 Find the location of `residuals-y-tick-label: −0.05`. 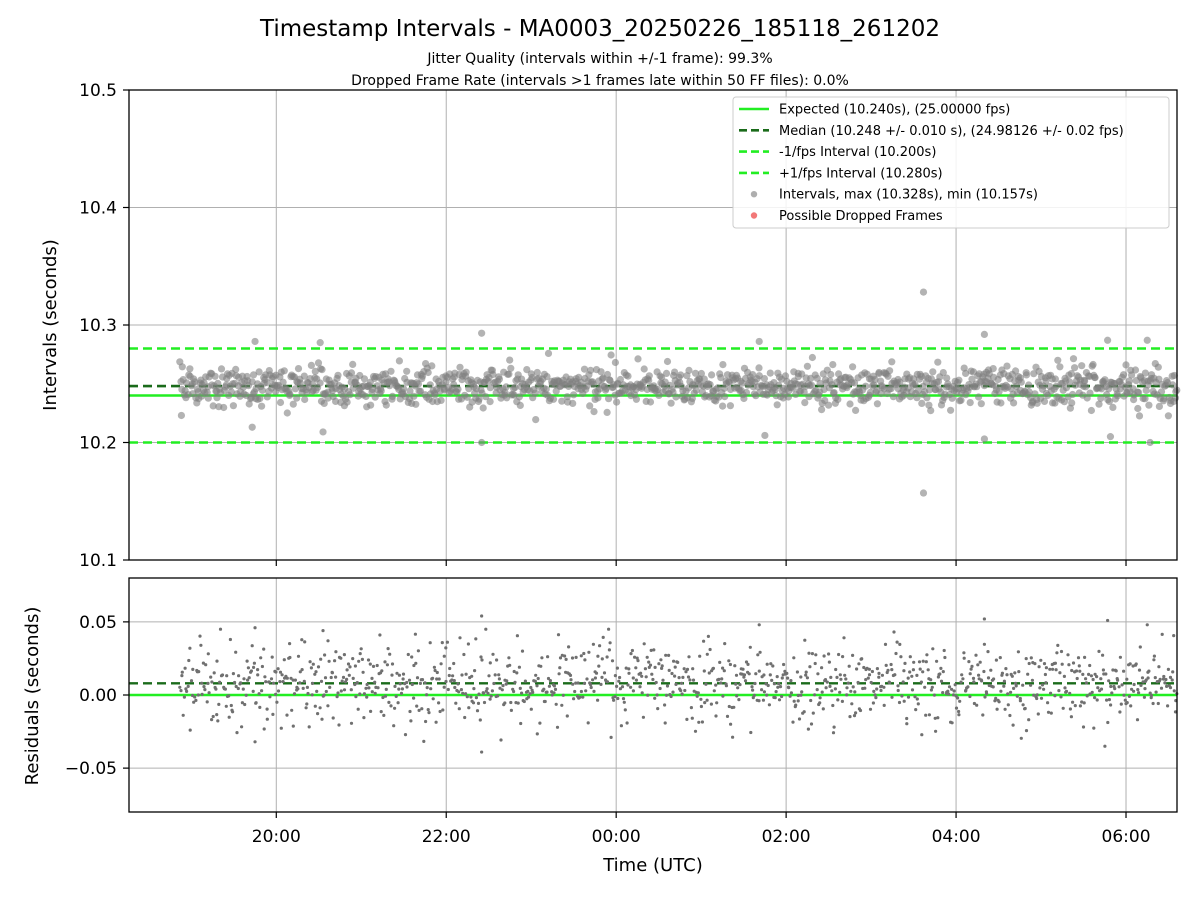

residuals-y-tick-label: −0.05 is located at coordinates (91, 769).